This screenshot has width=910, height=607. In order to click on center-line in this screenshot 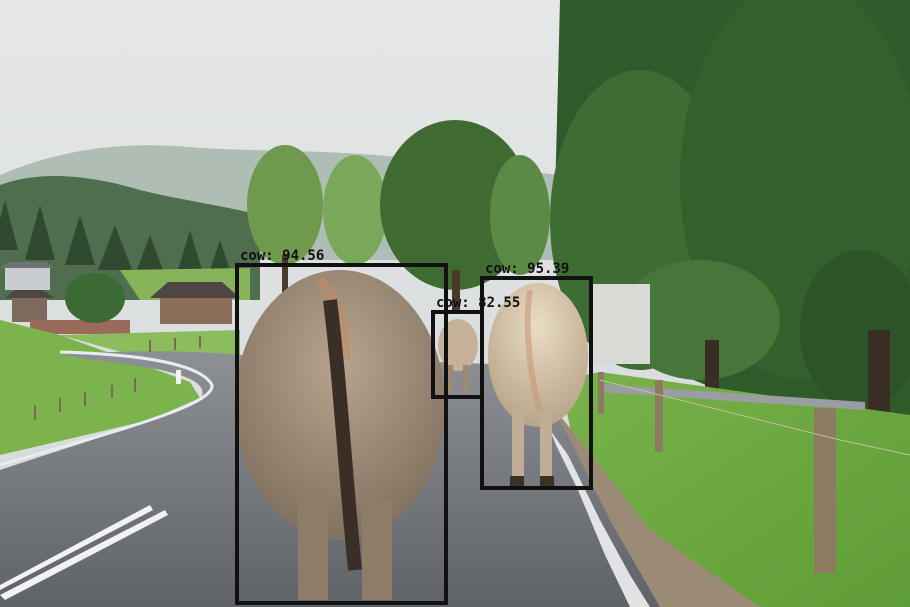, I will do `click(84, 552)`.